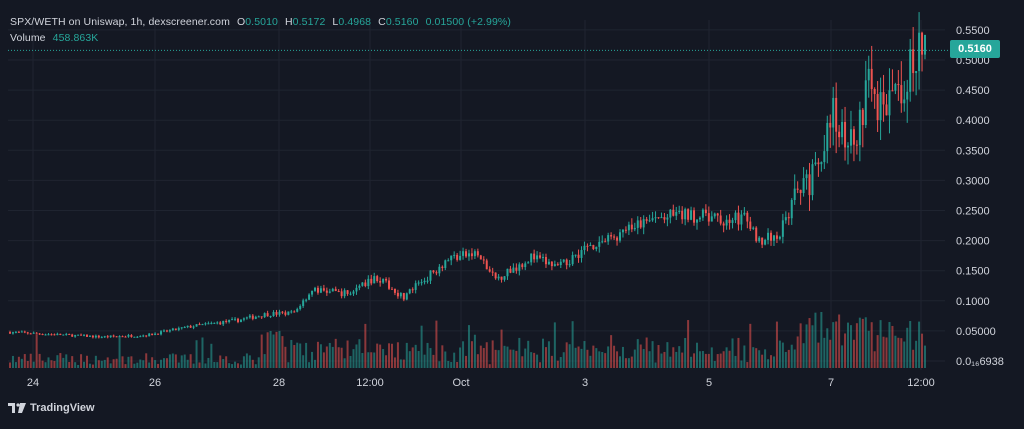 This screenshot has height=429, width=1024. Describe the element at coordinates (28, 38) in the screenshot. I see `volume-label: Volume` at that location.